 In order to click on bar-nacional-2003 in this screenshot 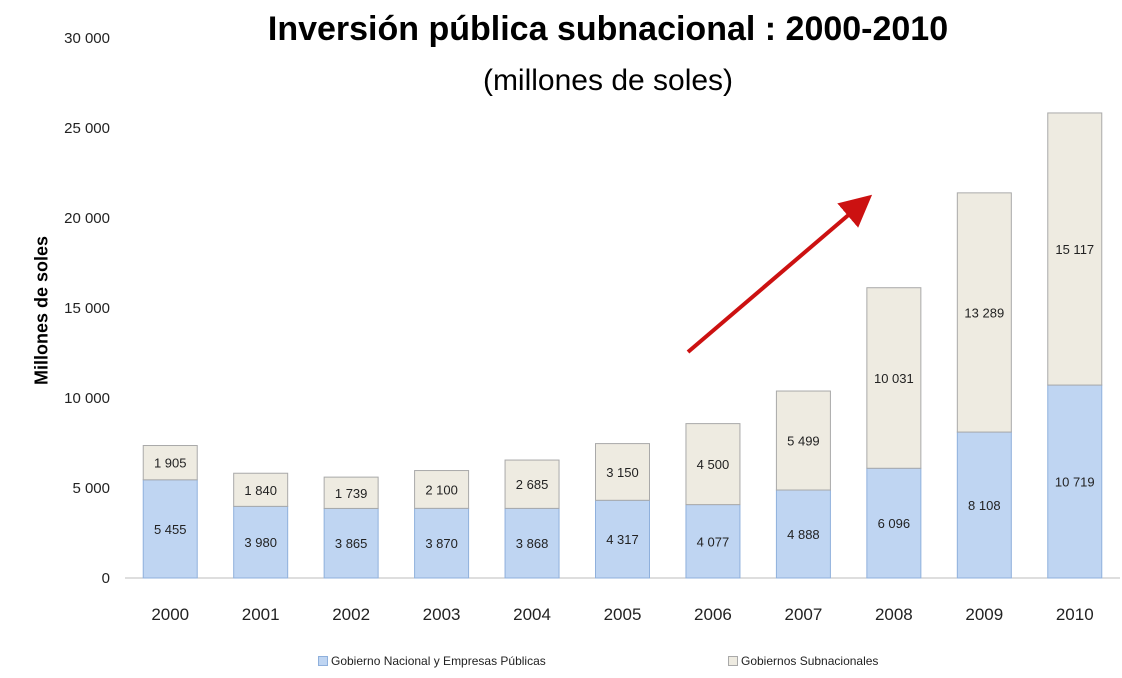, I will do `click(442, 543)`.